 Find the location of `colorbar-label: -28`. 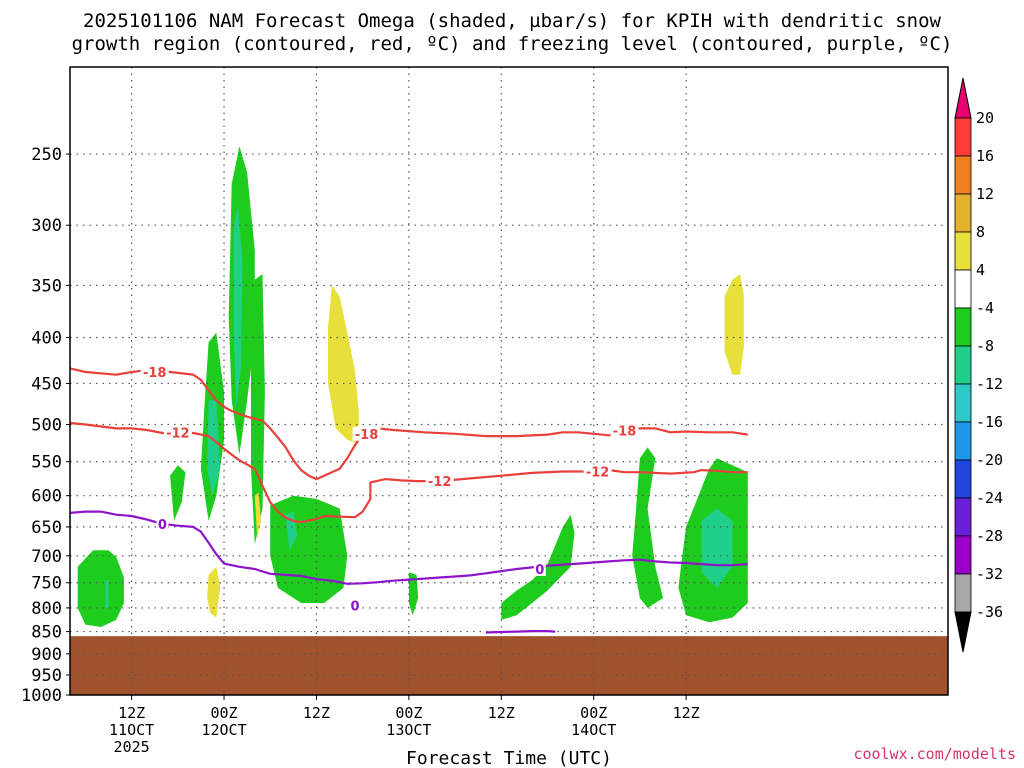

colorbar-label: -28 is located at coordinates (989, 536).